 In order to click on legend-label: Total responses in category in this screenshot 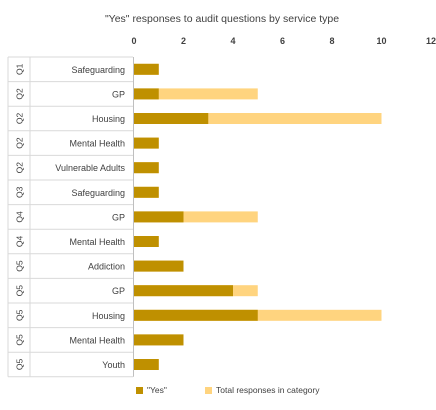, I will do `click(268, 390)`.